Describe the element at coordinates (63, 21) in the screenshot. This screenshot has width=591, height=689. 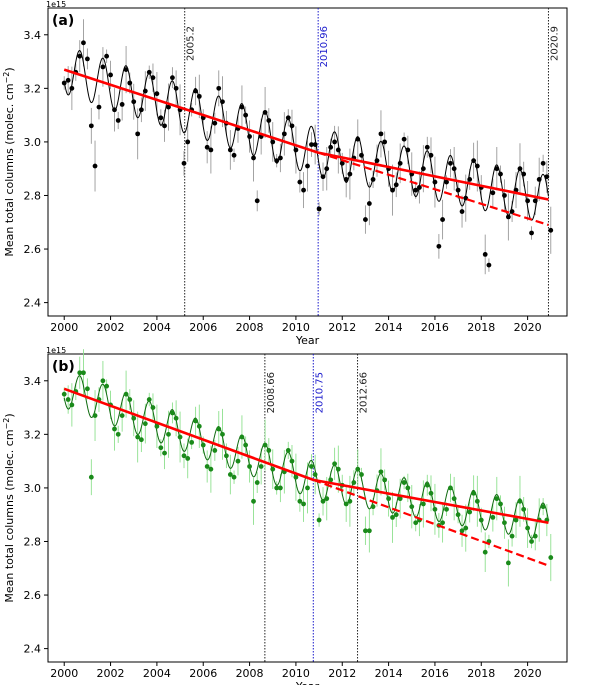
I see `panel-label: (a)` at that location.